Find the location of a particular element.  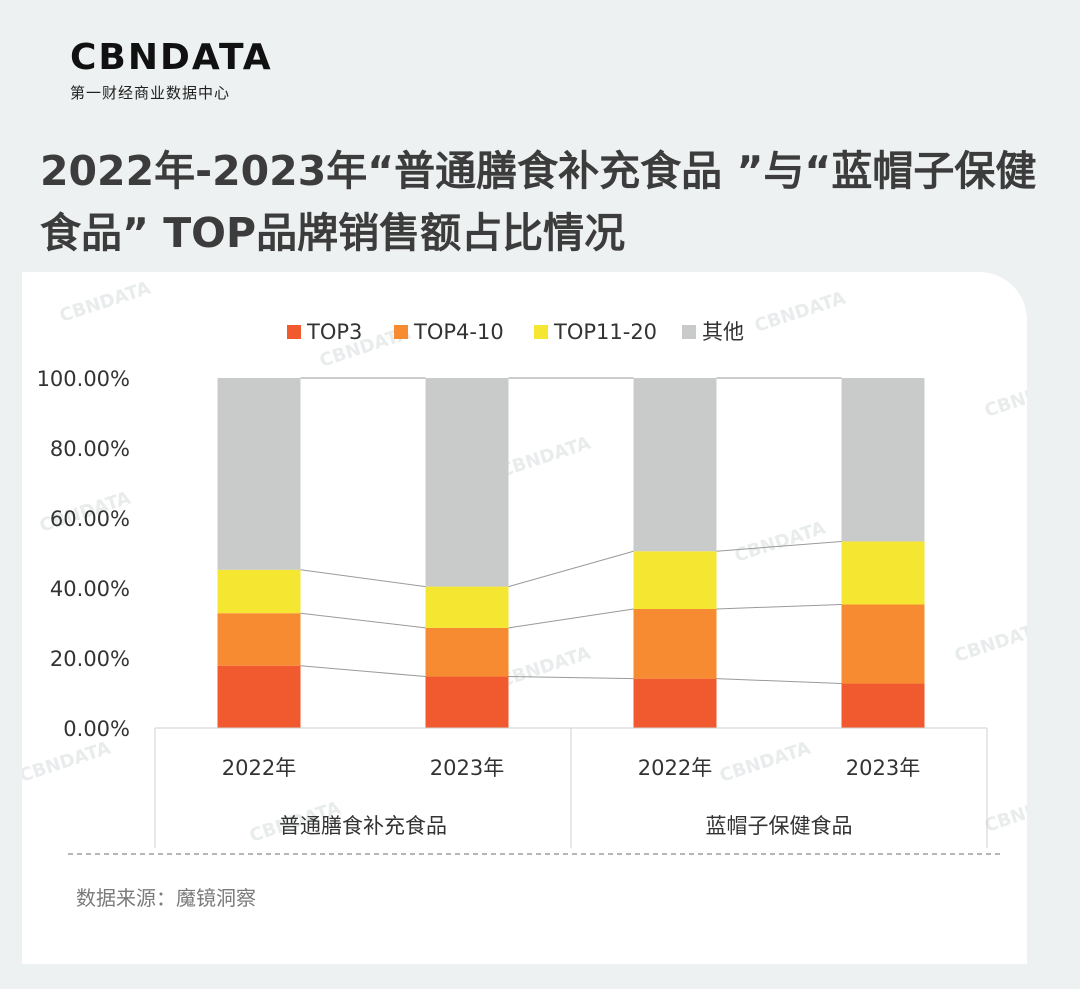

y-tick-label: 80.00% is located at coordinates (90, 449).